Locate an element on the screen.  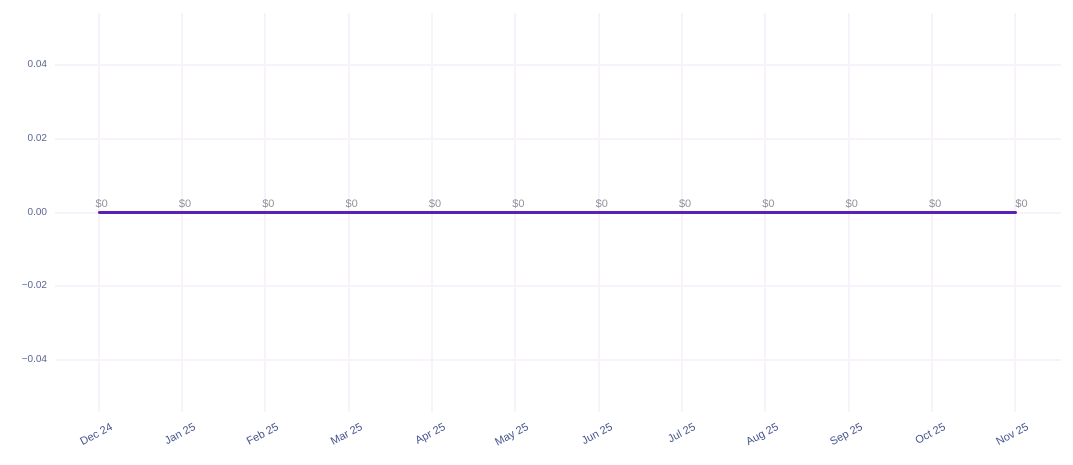
y-axis-tick-label: 0.04 is located at coordinates (37, 64).